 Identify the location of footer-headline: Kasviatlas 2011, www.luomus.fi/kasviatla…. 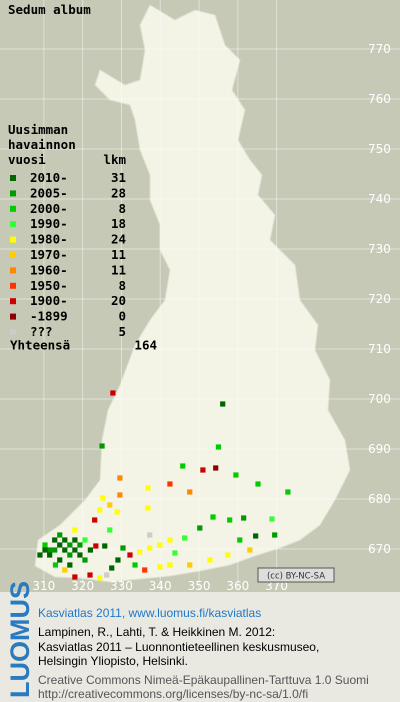
(149, 613).